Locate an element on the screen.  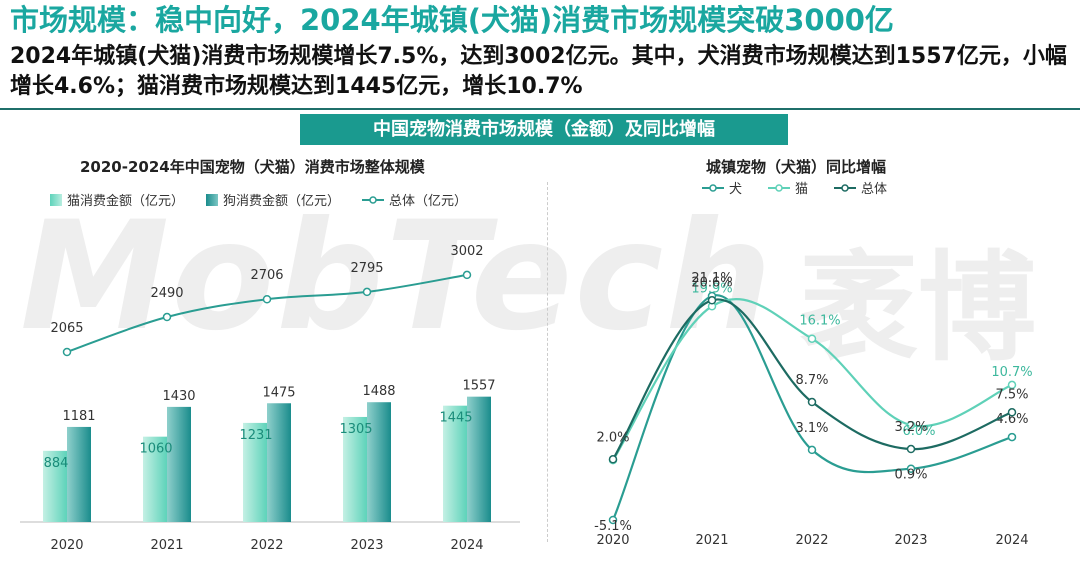
cat-bar-label: 1305 is located at coordinates (355, 429).